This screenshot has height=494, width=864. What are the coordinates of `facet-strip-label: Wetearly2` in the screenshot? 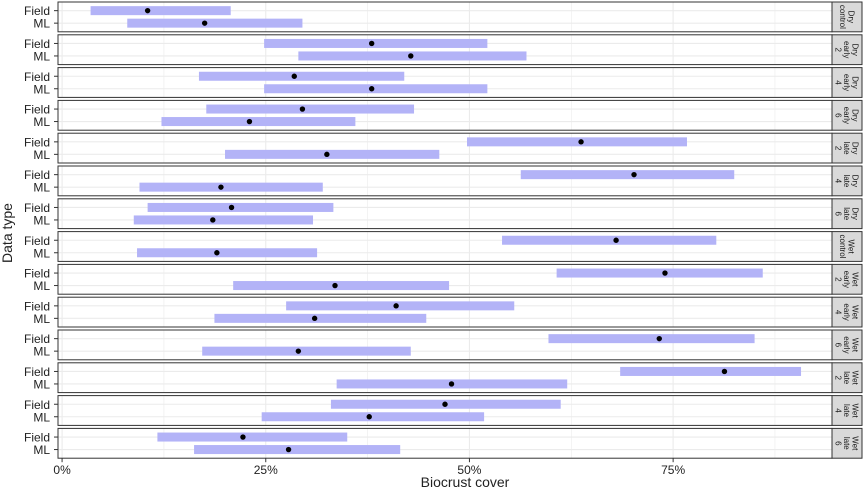 It's located at (847, 279).